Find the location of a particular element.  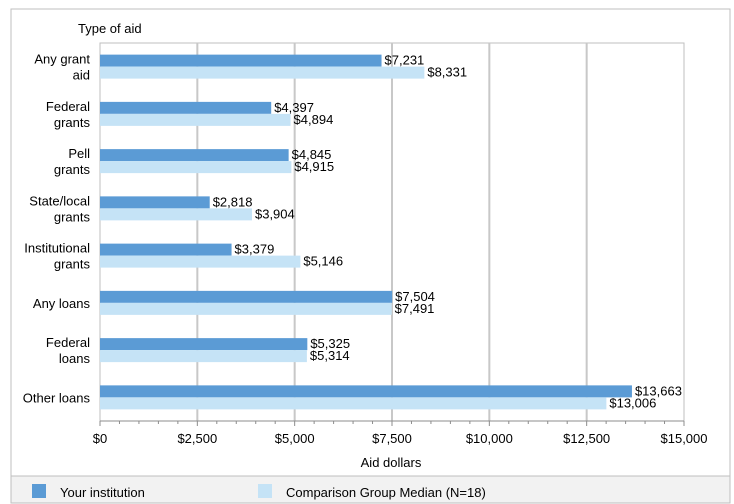

legend-band is located at coordinates (370, 489).